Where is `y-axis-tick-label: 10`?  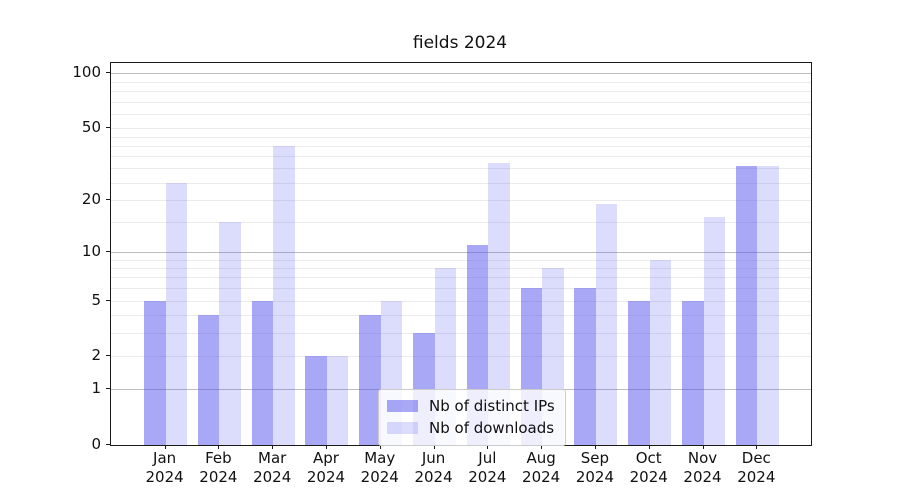
y-axis-tick-label: 10 is located at coordinates (91, 250).